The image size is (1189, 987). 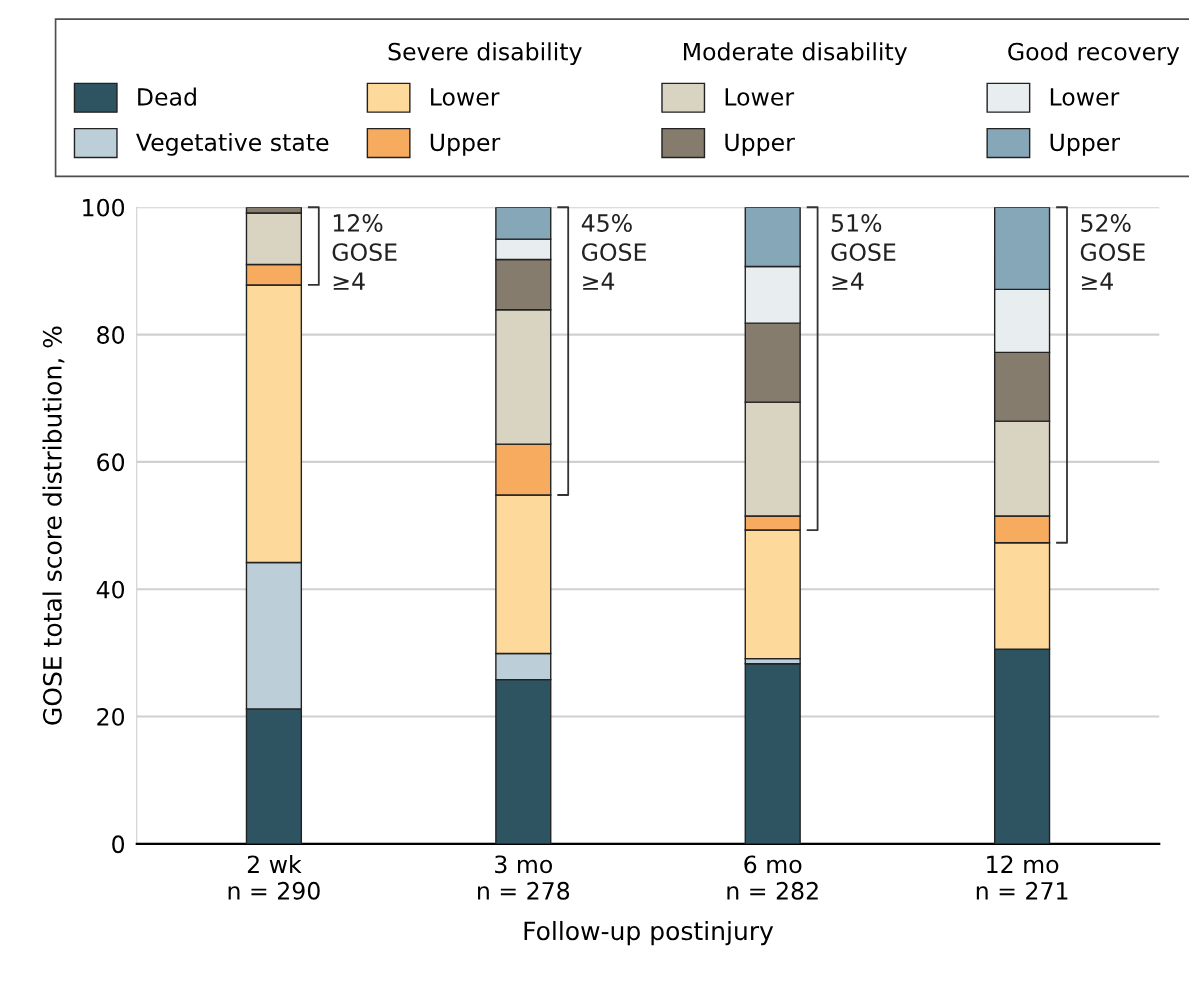 What do you see at coordinates (485, 54) in the screenshot?
I see `text: Severe disability` at bounding box center [485, 54].